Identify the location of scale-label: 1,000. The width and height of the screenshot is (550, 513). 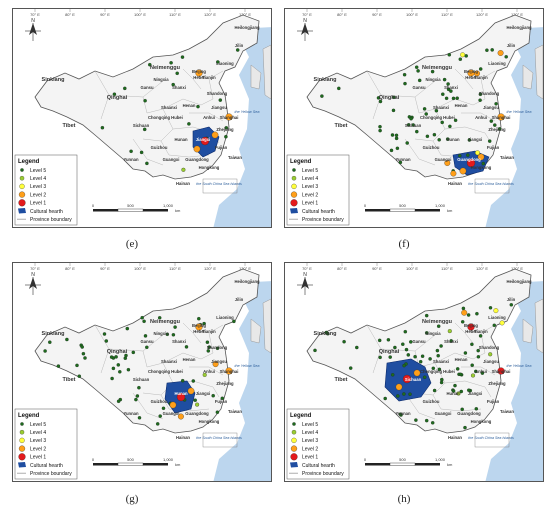
(168, 205).